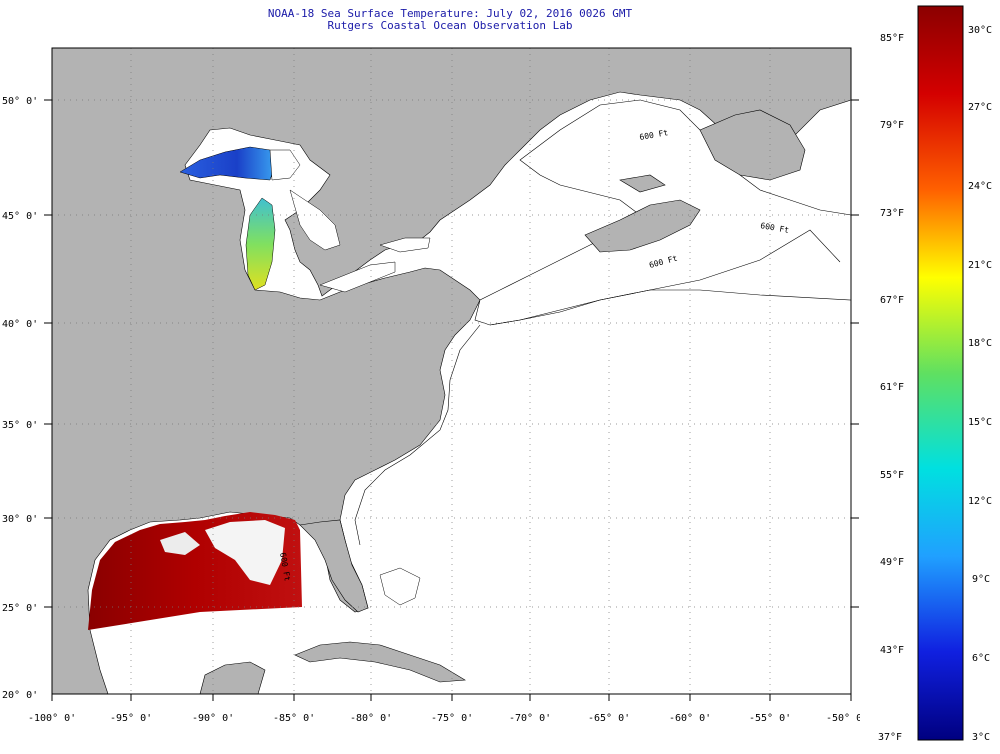 Image resolution: width=1000 pixels, height=754 pixels. I want to click on lon-label: -95° 0', so click(131, 718).